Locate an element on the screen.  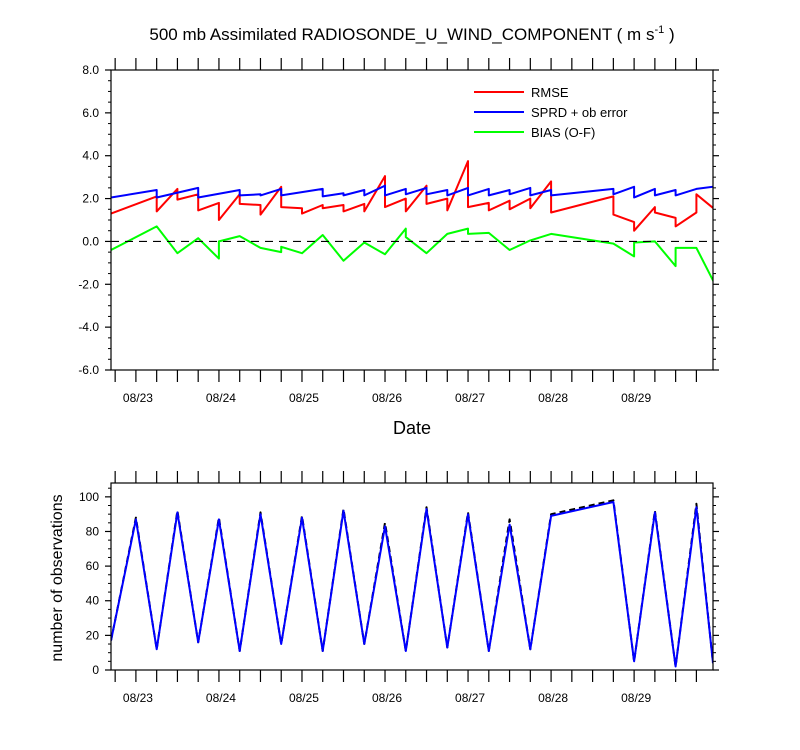
x-axis-title: Date is located at coordinates (412, 428).